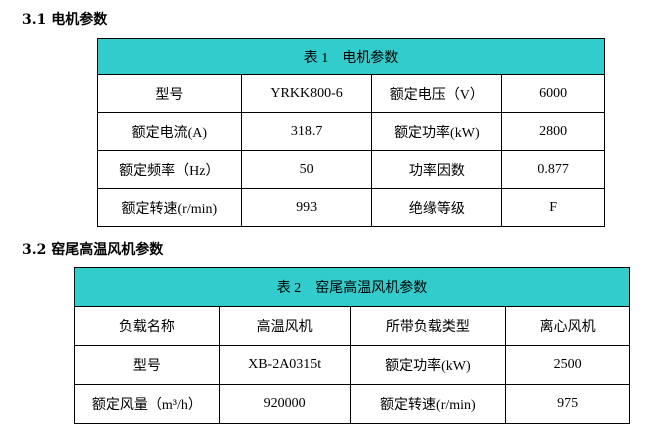 The image size is (668, 427). What do you see at coordinates (352, 287) in the screenshot?
I see `table-title: 表 2 窑尾高温风机参数` at bounding box center [352, 287].